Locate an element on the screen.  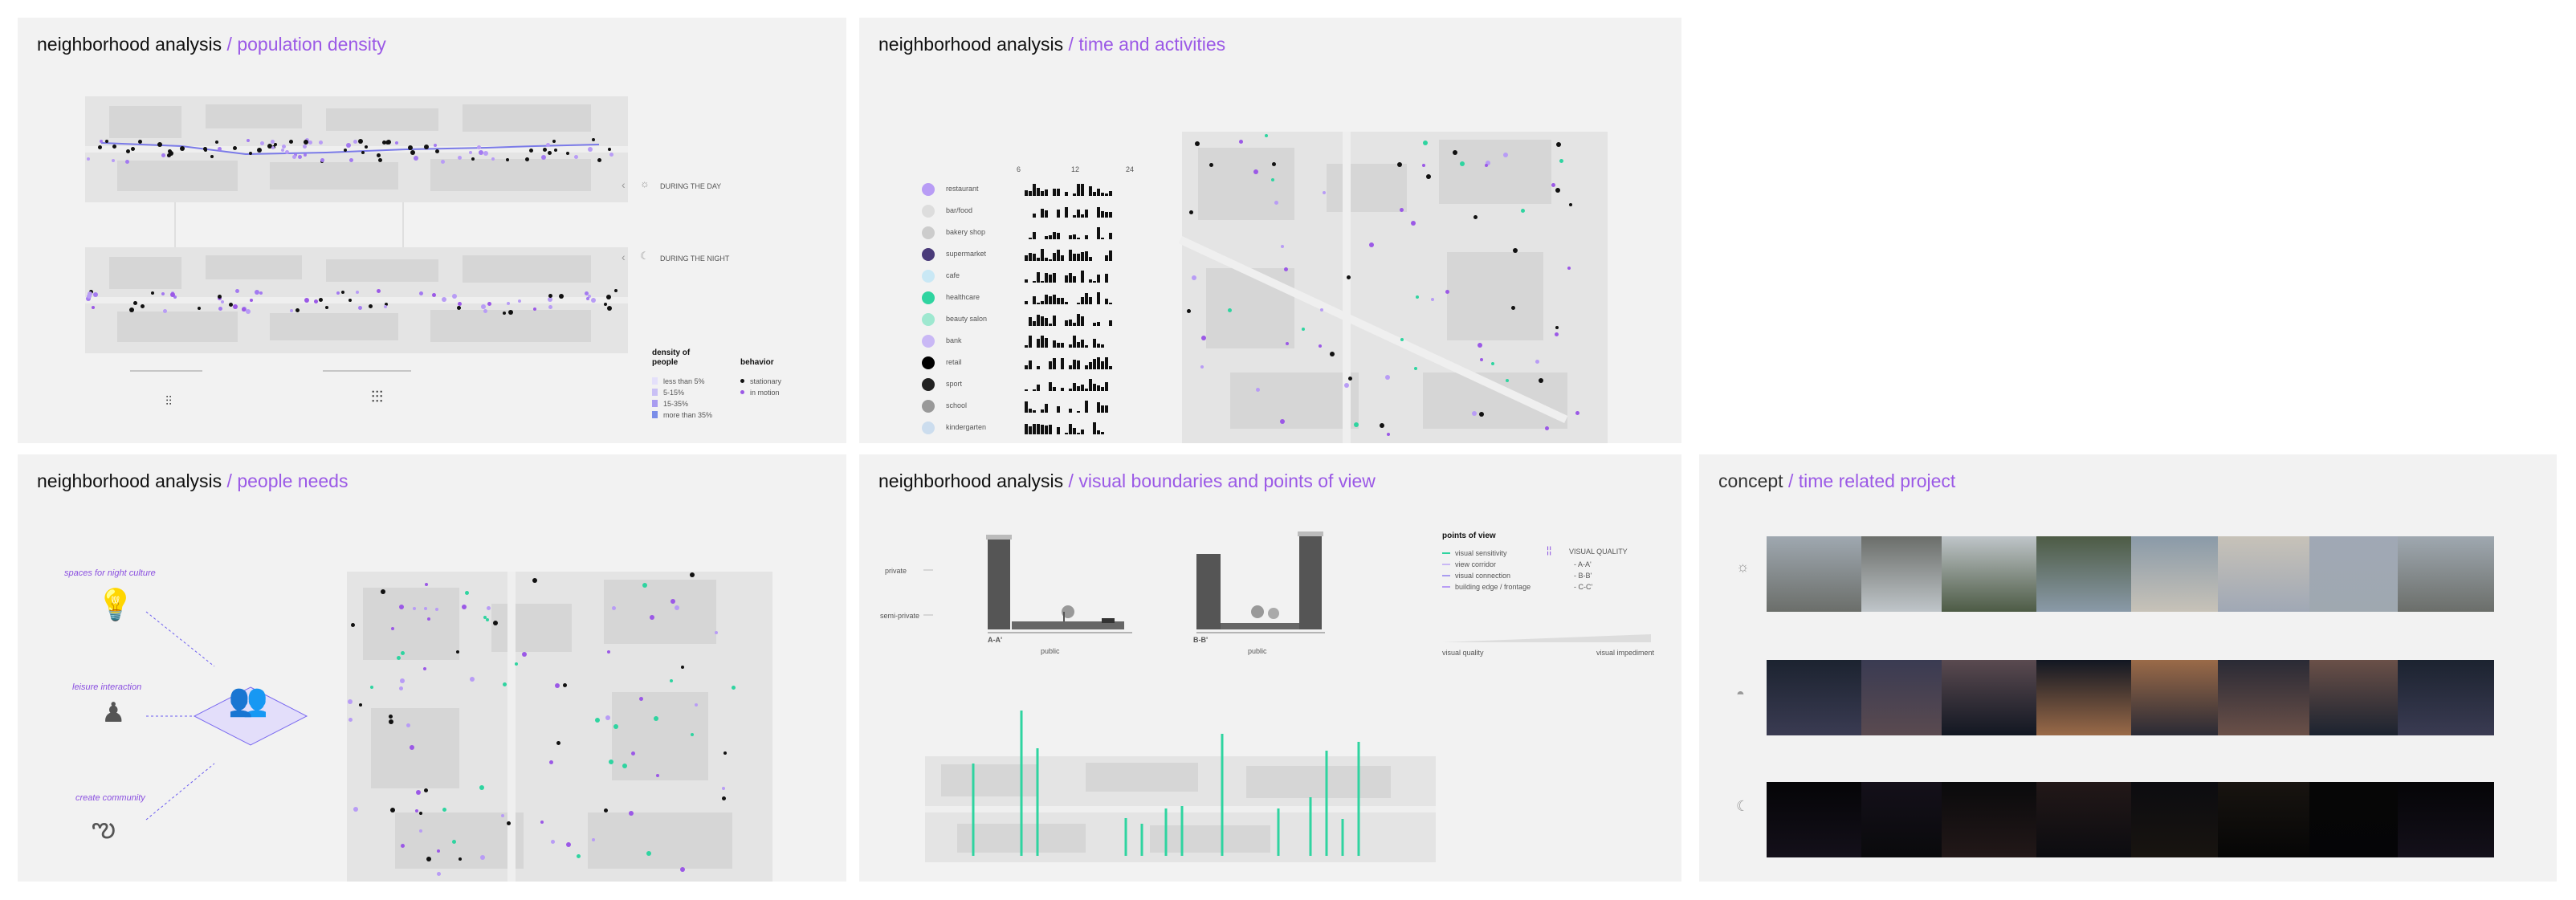
photo-strip-day is located at coordinates (2130, 574).